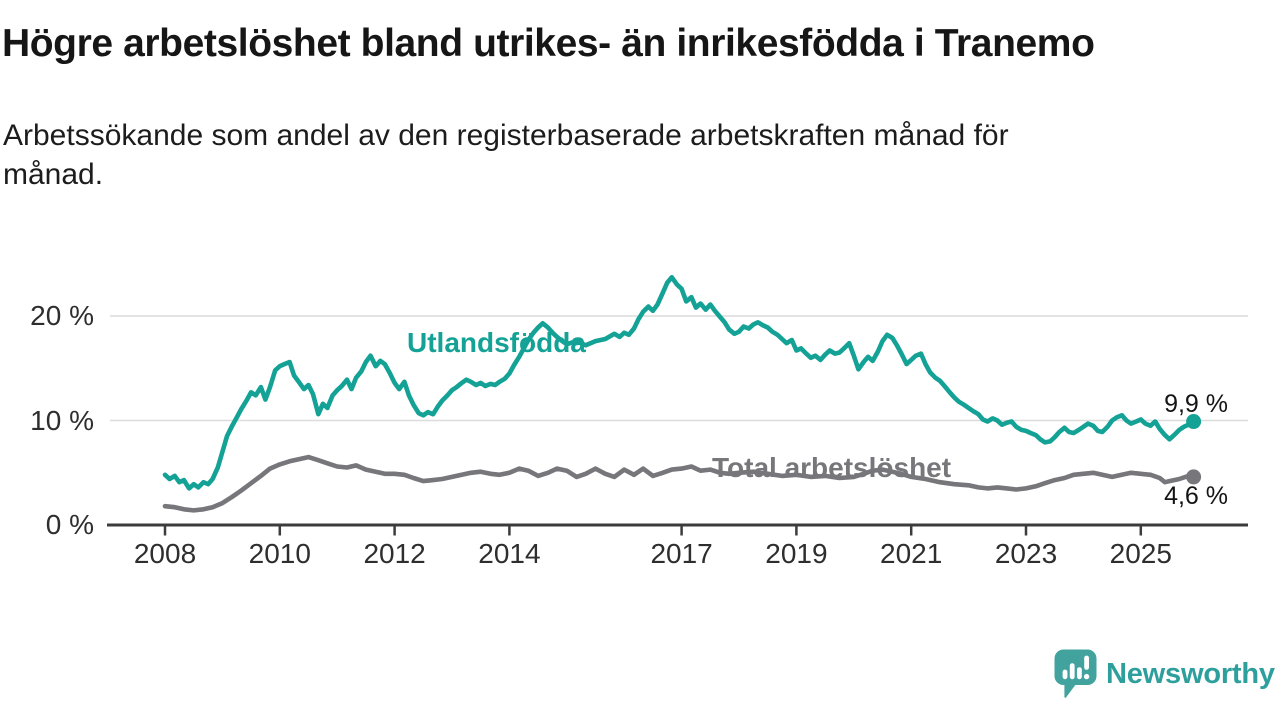 The width and height of the screenshot is (1280, 720). Describe the element at coordinates (832, 467) in the screenshot. I see `series-label-total-arbetsloshet: Total arbetslöshet` at that location.